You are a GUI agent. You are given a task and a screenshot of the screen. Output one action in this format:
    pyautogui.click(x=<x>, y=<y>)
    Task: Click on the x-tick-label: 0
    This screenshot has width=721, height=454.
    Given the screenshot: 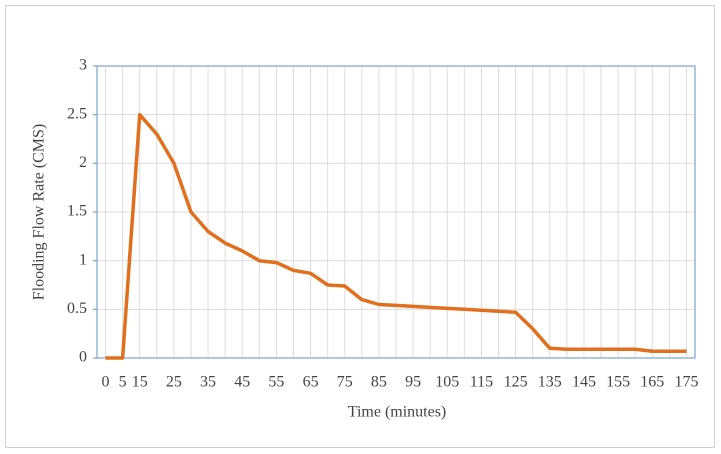 What is the action you would take?
    pyautogui.click(x=106, y=382)
    